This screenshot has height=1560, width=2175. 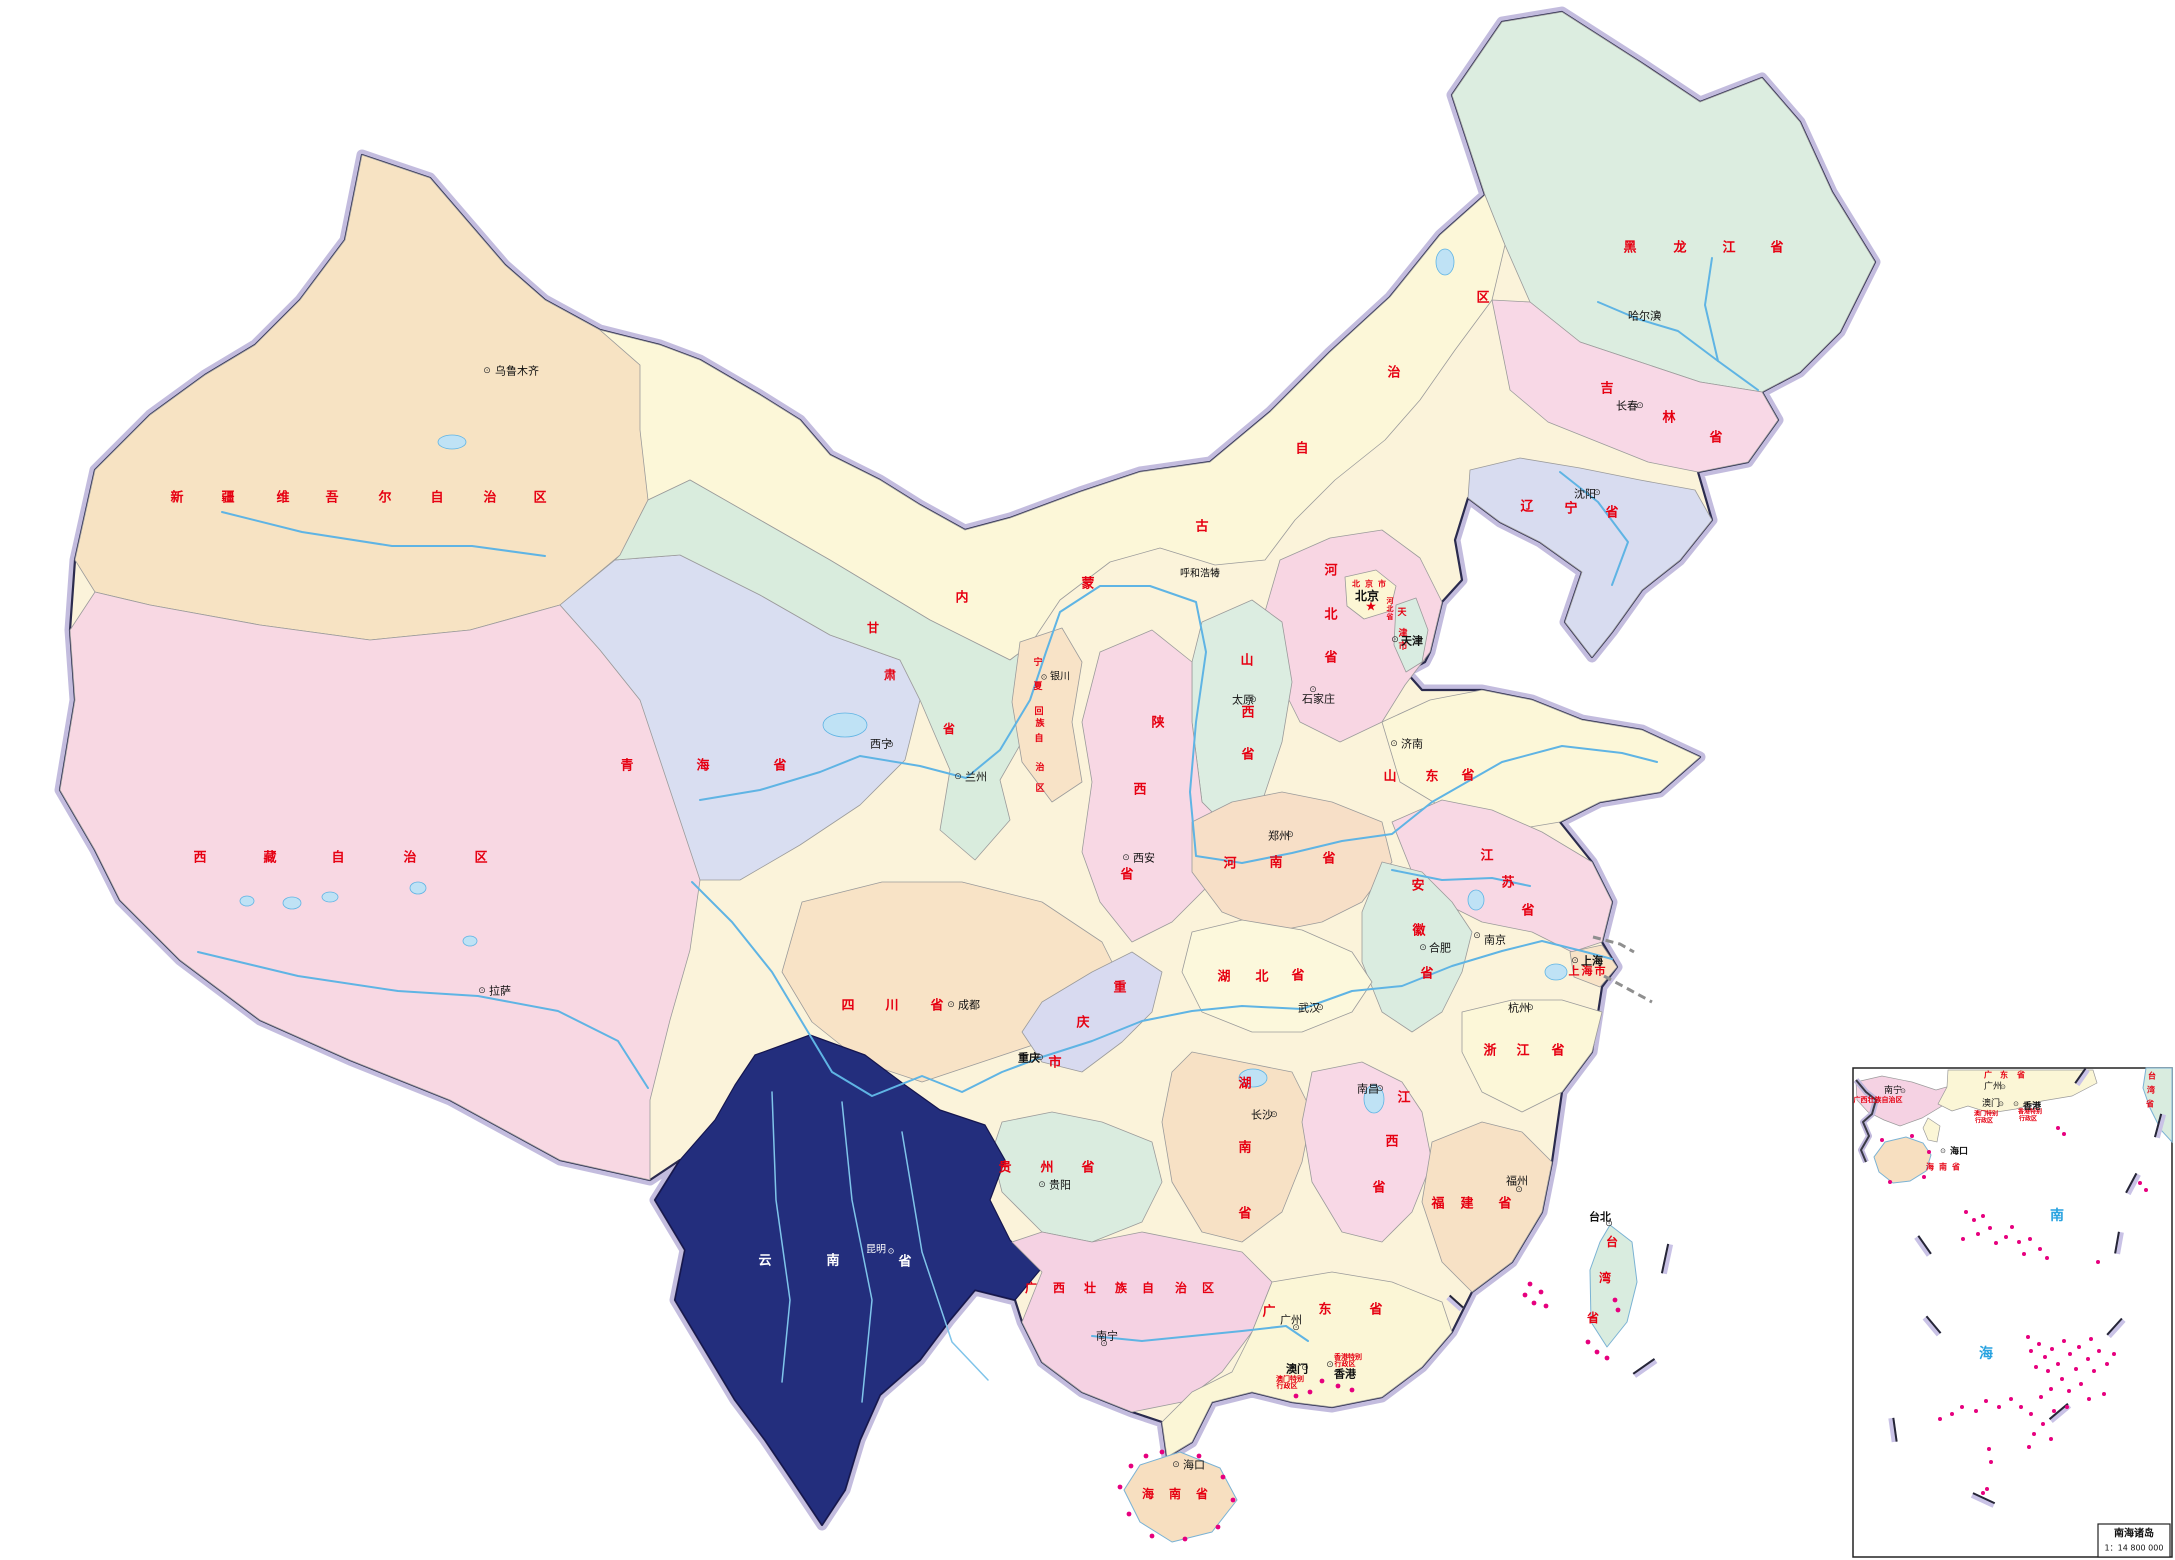 I want to click on region-fujian, so click(x=1487, y=1207).